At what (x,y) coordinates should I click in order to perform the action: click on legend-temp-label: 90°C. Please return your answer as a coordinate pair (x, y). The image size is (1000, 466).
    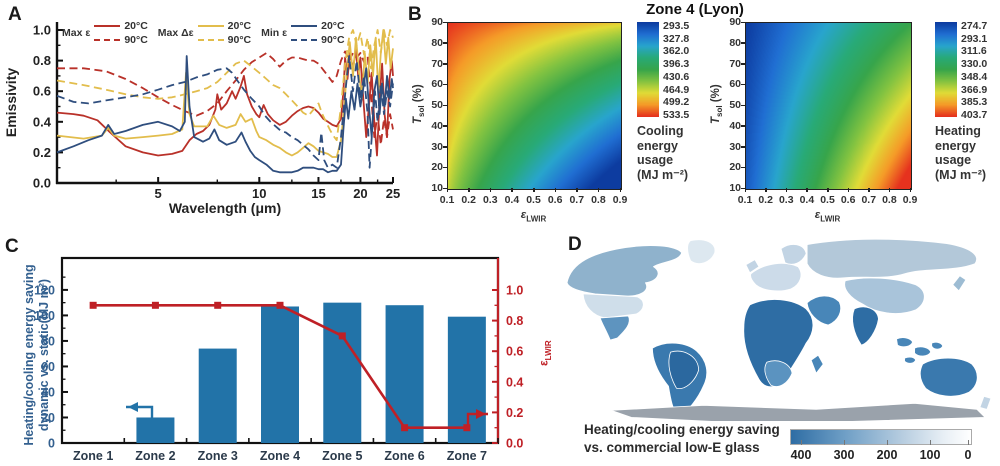
    Looking at the image, I should click on (136, 40).